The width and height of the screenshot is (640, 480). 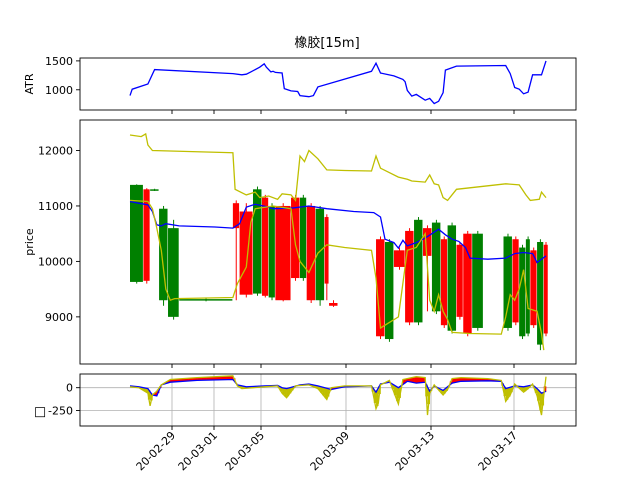 I want to click on price-ylabel: price, so click(x=29, y=242).